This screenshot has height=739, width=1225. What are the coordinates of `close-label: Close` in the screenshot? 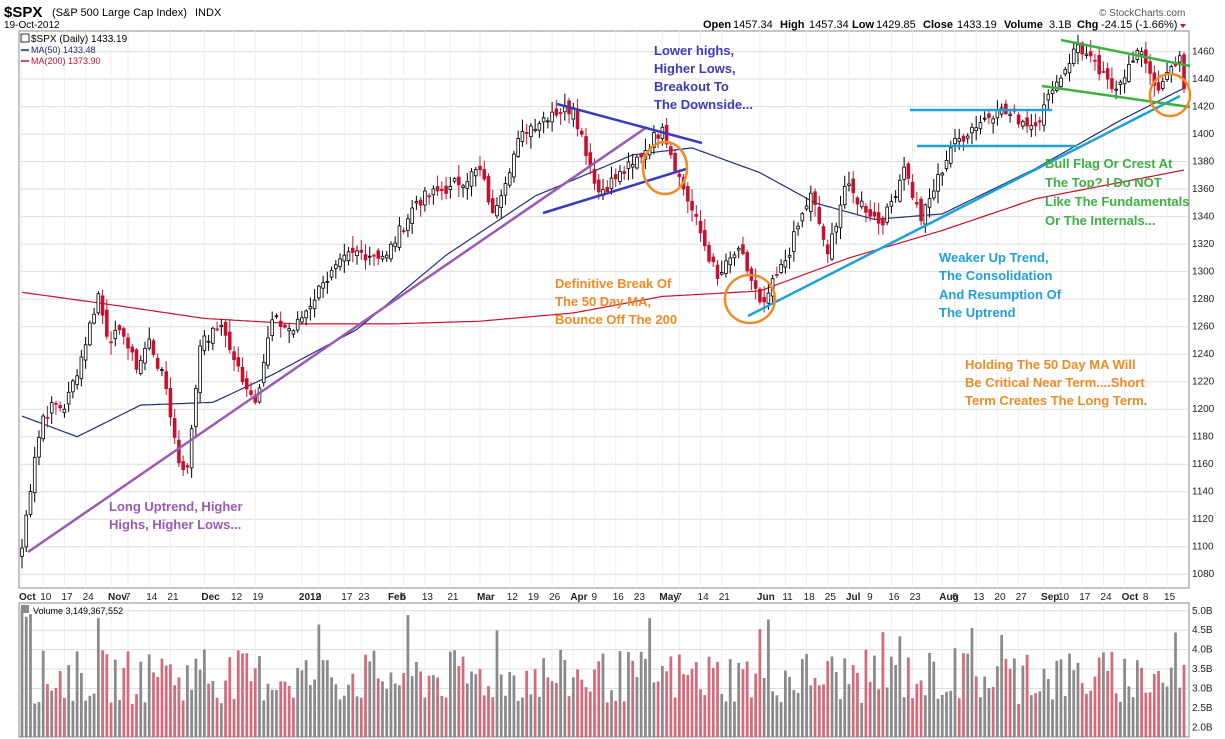 It's located at (938, 25).